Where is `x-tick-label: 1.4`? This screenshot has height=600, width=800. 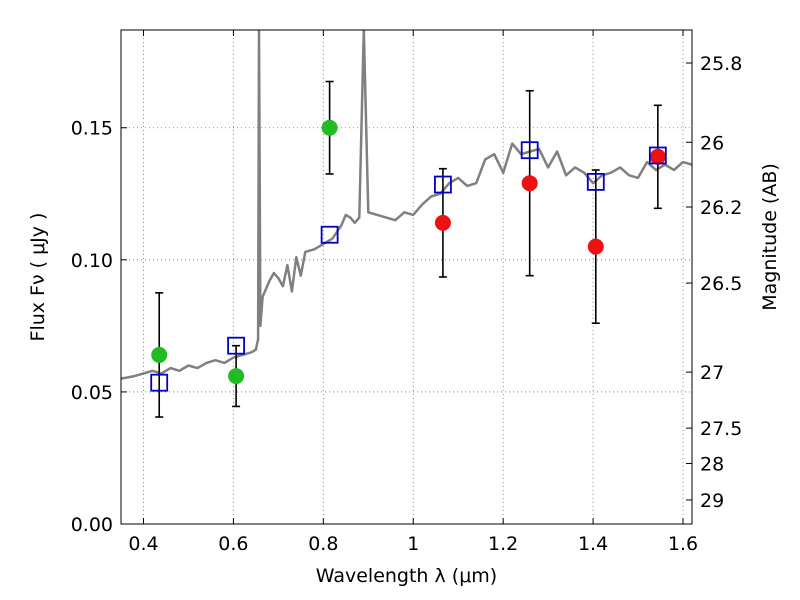 x-tick-label: 1.4 is located at coordinates (593, 544).